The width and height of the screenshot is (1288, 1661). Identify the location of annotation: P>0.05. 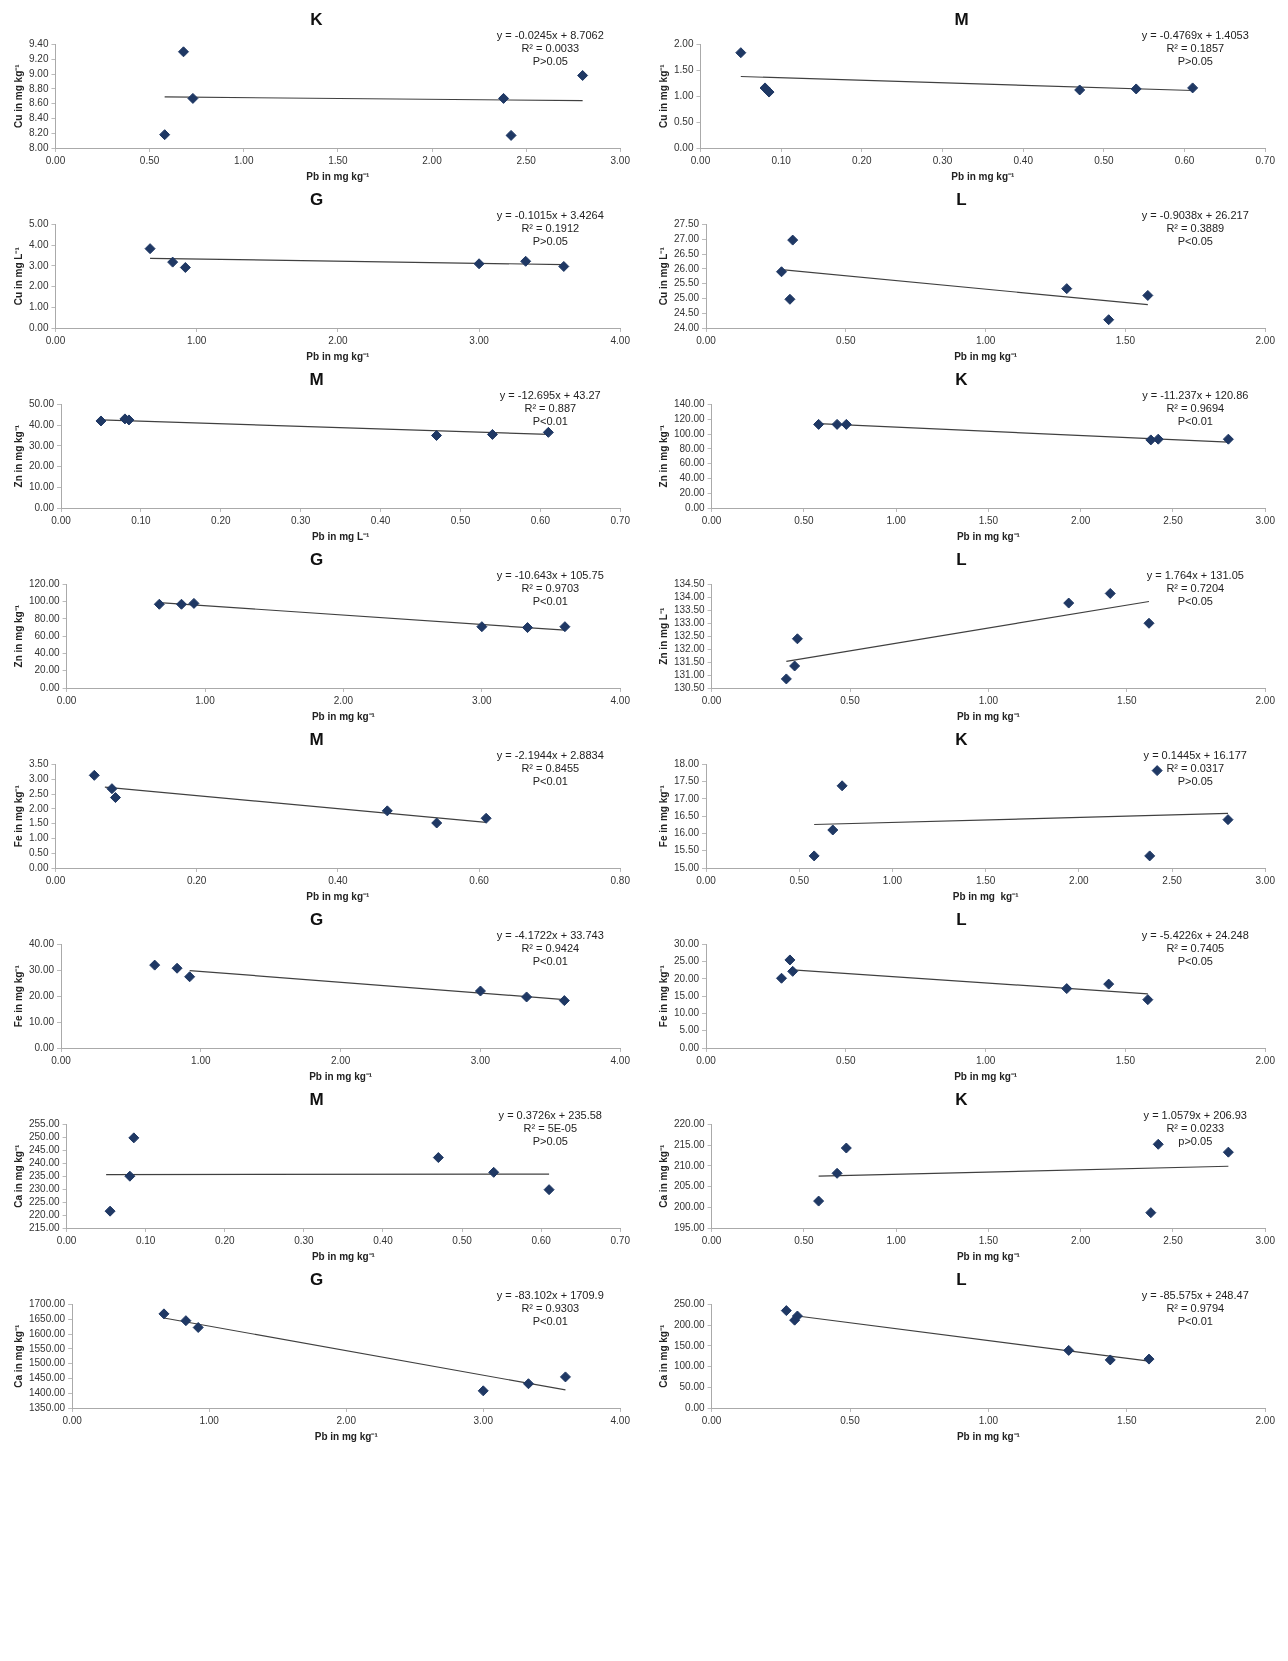
(1195, 60).